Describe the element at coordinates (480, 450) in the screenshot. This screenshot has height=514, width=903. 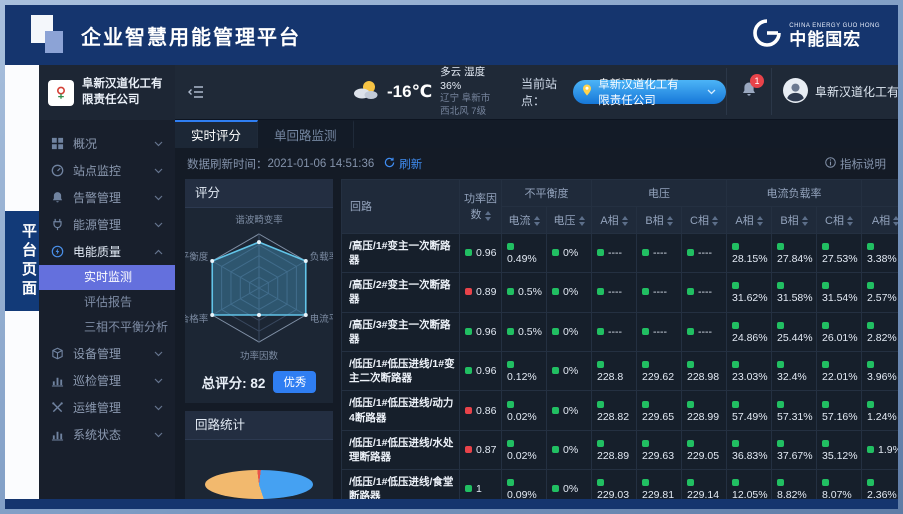
I see `value-cell: 0.87` at that location.